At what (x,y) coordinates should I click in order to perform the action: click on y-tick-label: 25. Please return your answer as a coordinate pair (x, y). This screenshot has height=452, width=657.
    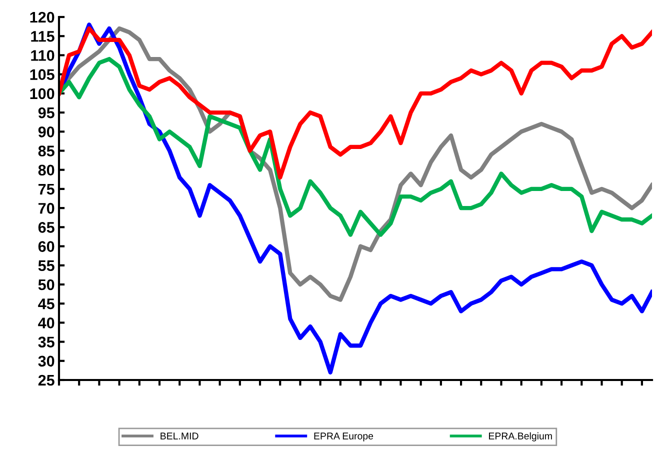
    Looking at the image, I should click on (46, 380).